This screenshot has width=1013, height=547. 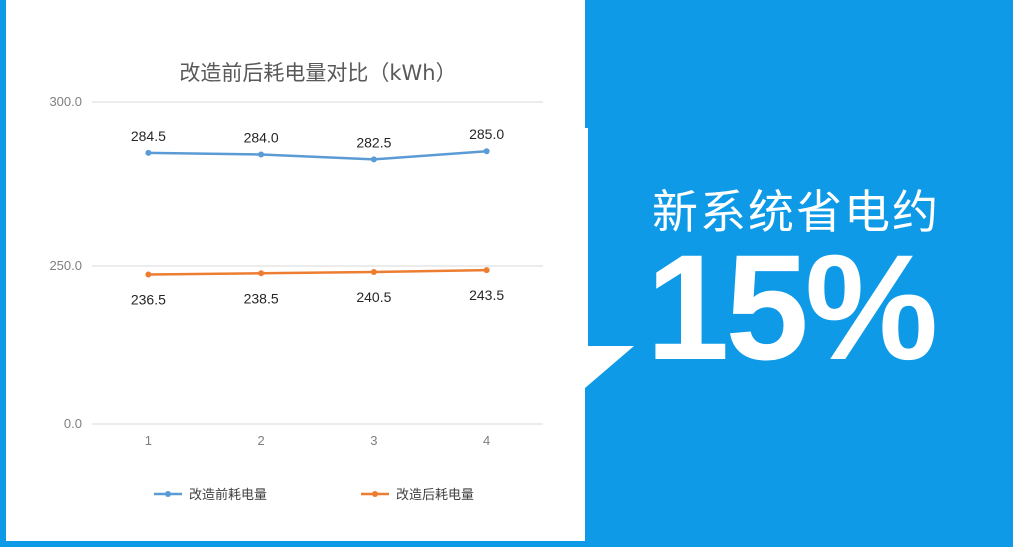 What do you see at coordinates (792, 307) in the screenshot?
I see `promo-percent: 15%` at bounding box center [792, 307].